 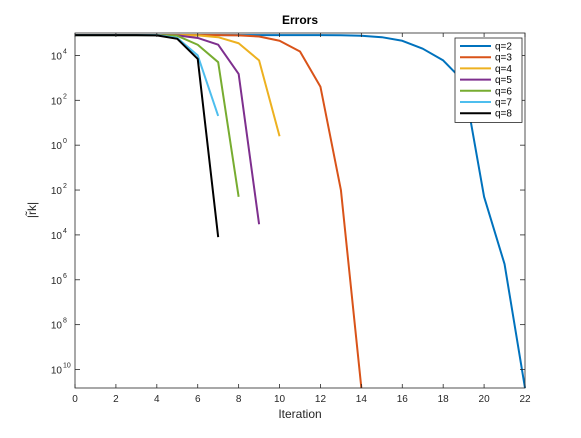 What do you see at coordinates (362, 399) in the screenshot?
I see `x-tick-label: 14` at bounding box center [362, 399].